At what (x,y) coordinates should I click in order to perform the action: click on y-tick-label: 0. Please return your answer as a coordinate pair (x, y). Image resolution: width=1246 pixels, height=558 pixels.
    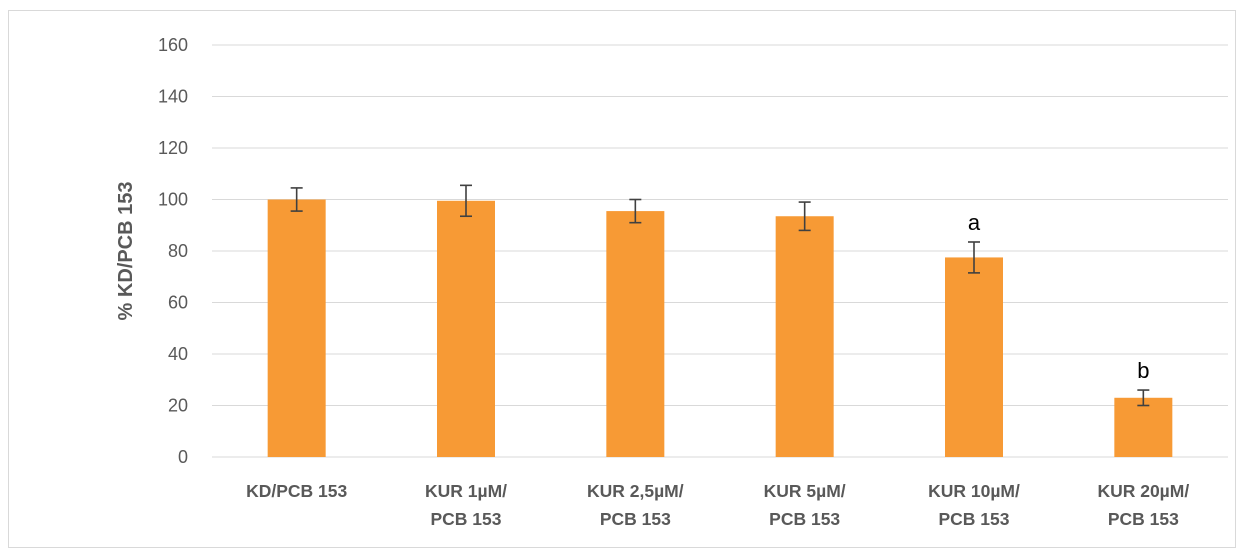
    Looking at the image, I should click on (183, 457).